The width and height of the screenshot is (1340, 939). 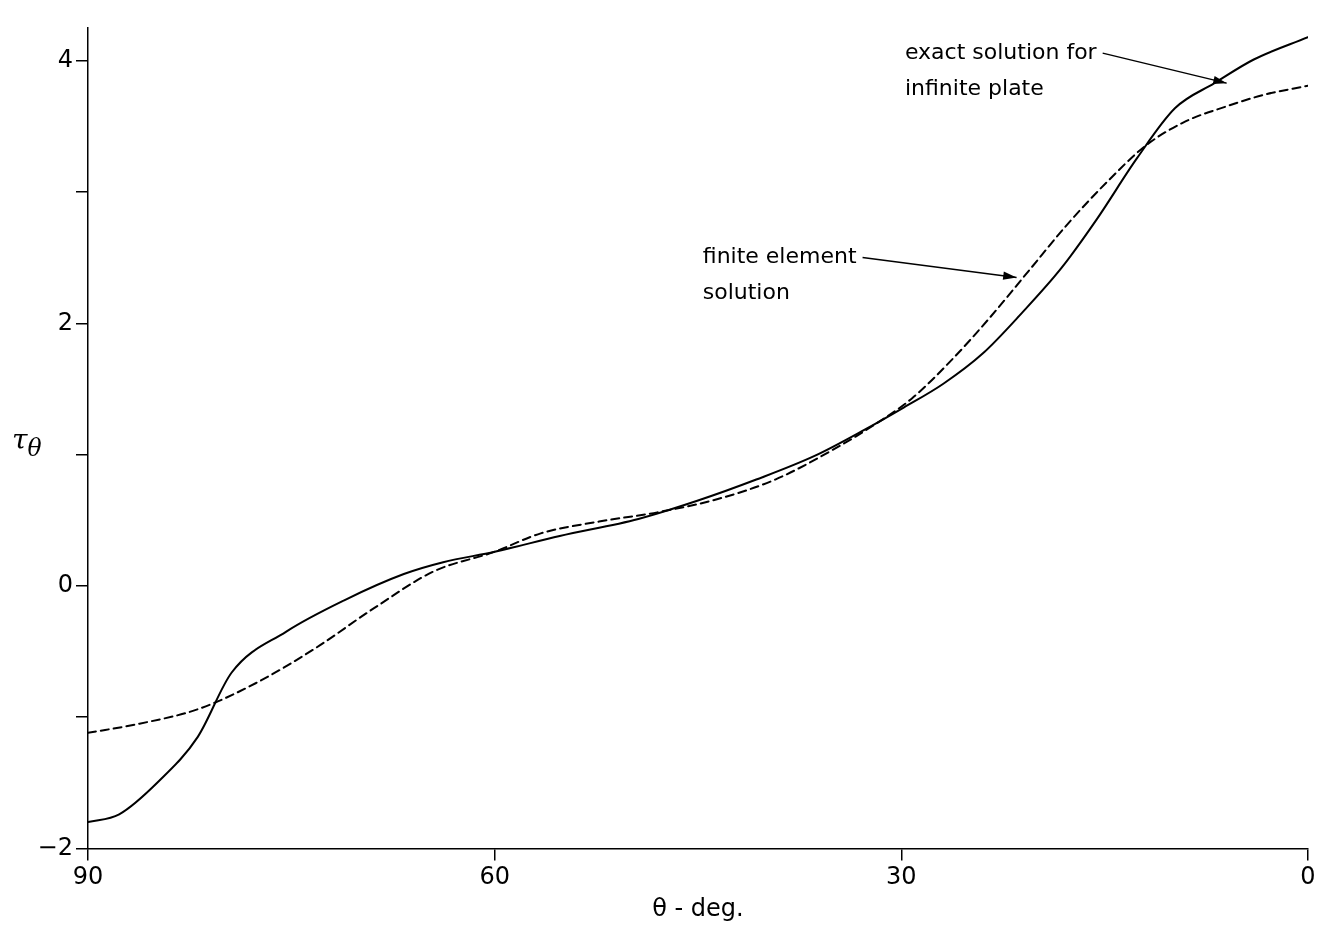 What do you see at coordinates (65, 584) in the screenshot?
I see `y-tick-label: 0` at bounding box center [65, 584].